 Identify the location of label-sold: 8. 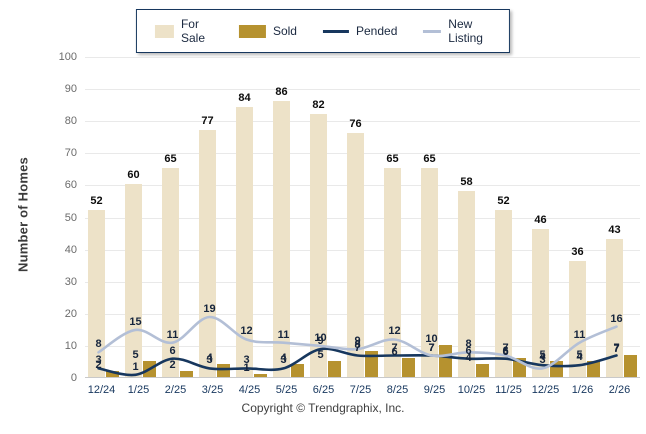
(357, 345).